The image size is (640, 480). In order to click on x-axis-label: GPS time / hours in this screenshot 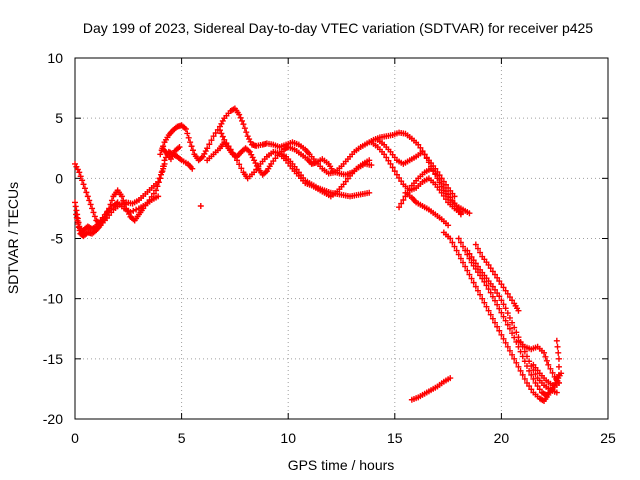, I will do `click(341, 465)`.